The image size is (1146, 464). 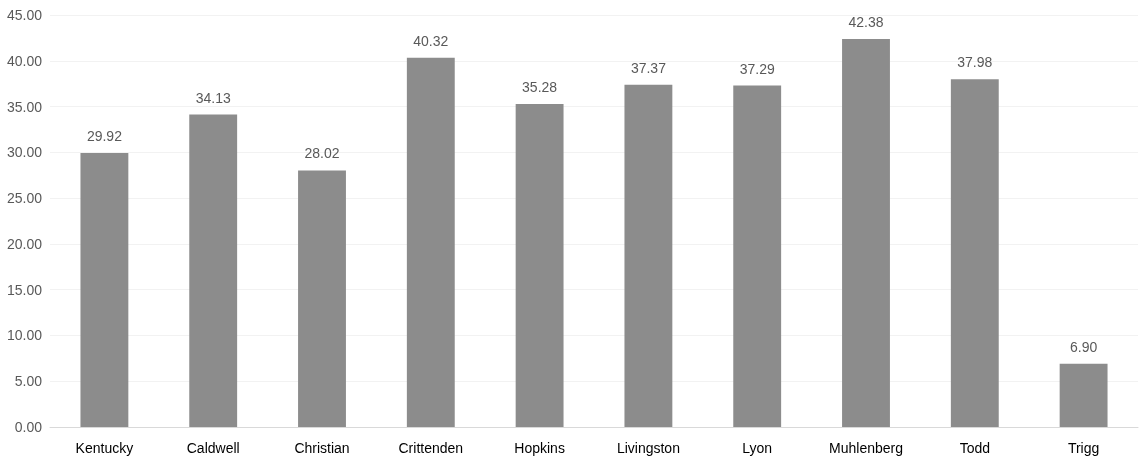 I want to click on y-tick-label: 5.00, so click(x=28, y=381).